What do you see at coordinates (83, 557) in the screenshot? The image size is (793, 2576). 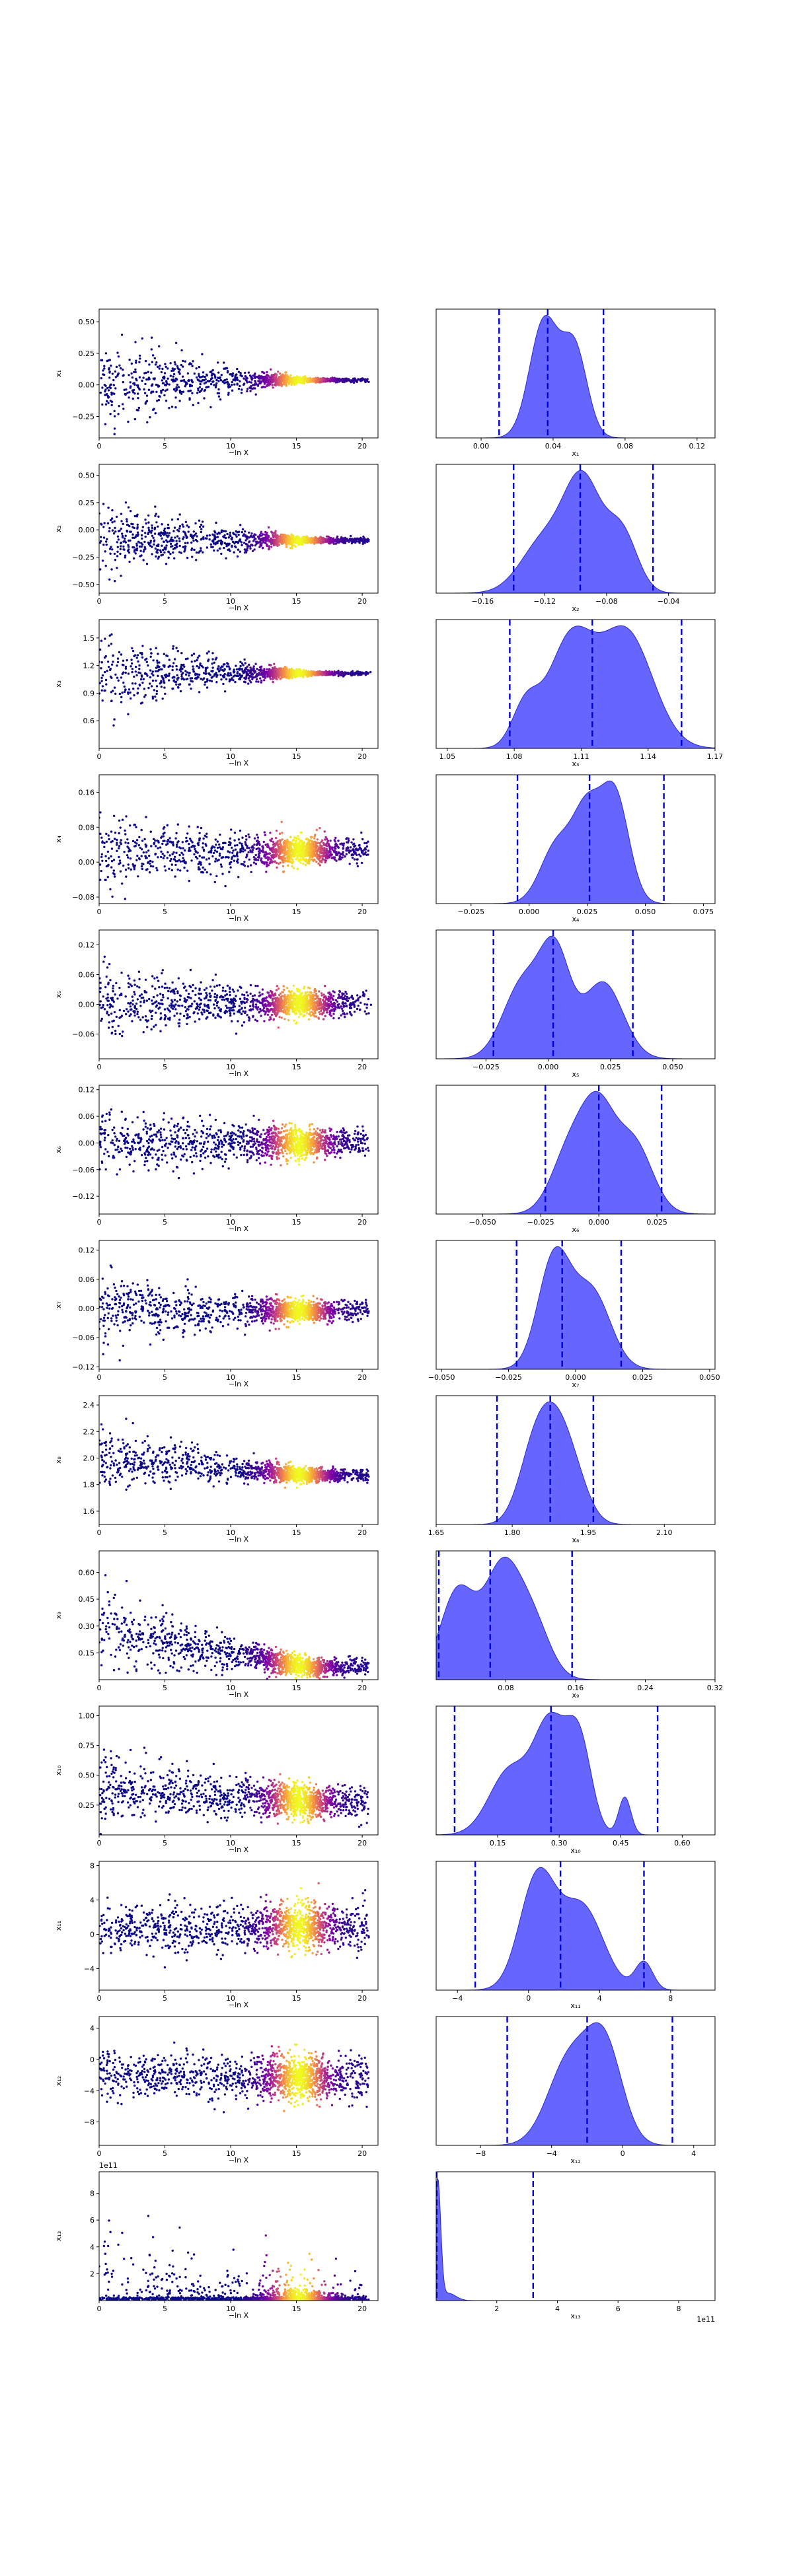 I see `trace-ytick-label: −0.25` at bounding box center [83, 557].